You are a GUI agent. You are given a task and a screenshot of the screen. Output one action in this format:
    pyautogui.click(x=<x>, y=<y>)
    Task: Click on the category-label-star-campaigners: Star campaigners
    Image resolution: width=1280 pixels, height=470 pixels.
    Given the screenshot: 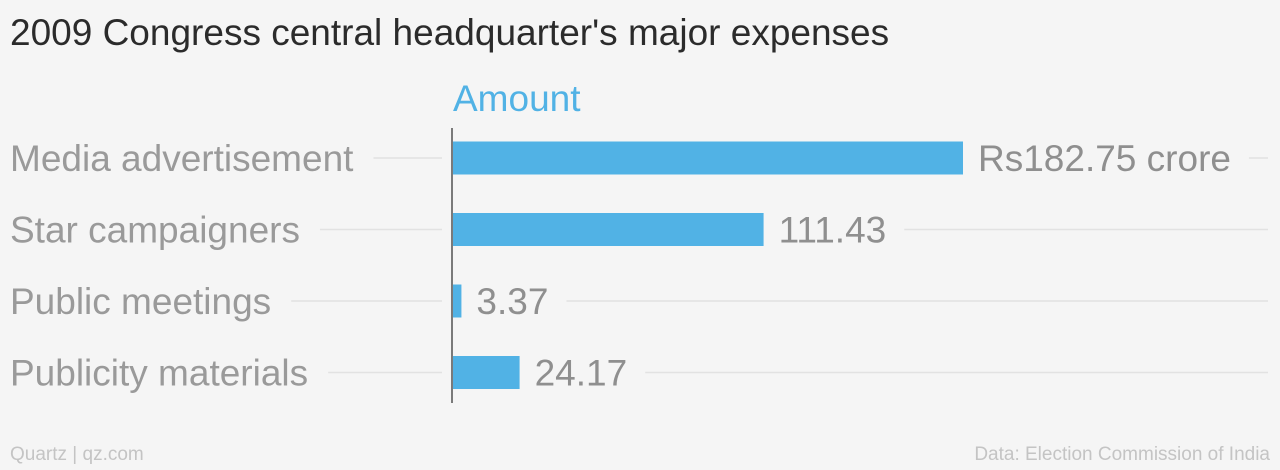 What is the action you would take?
    pyautogui.click(x=155, y=230)
    